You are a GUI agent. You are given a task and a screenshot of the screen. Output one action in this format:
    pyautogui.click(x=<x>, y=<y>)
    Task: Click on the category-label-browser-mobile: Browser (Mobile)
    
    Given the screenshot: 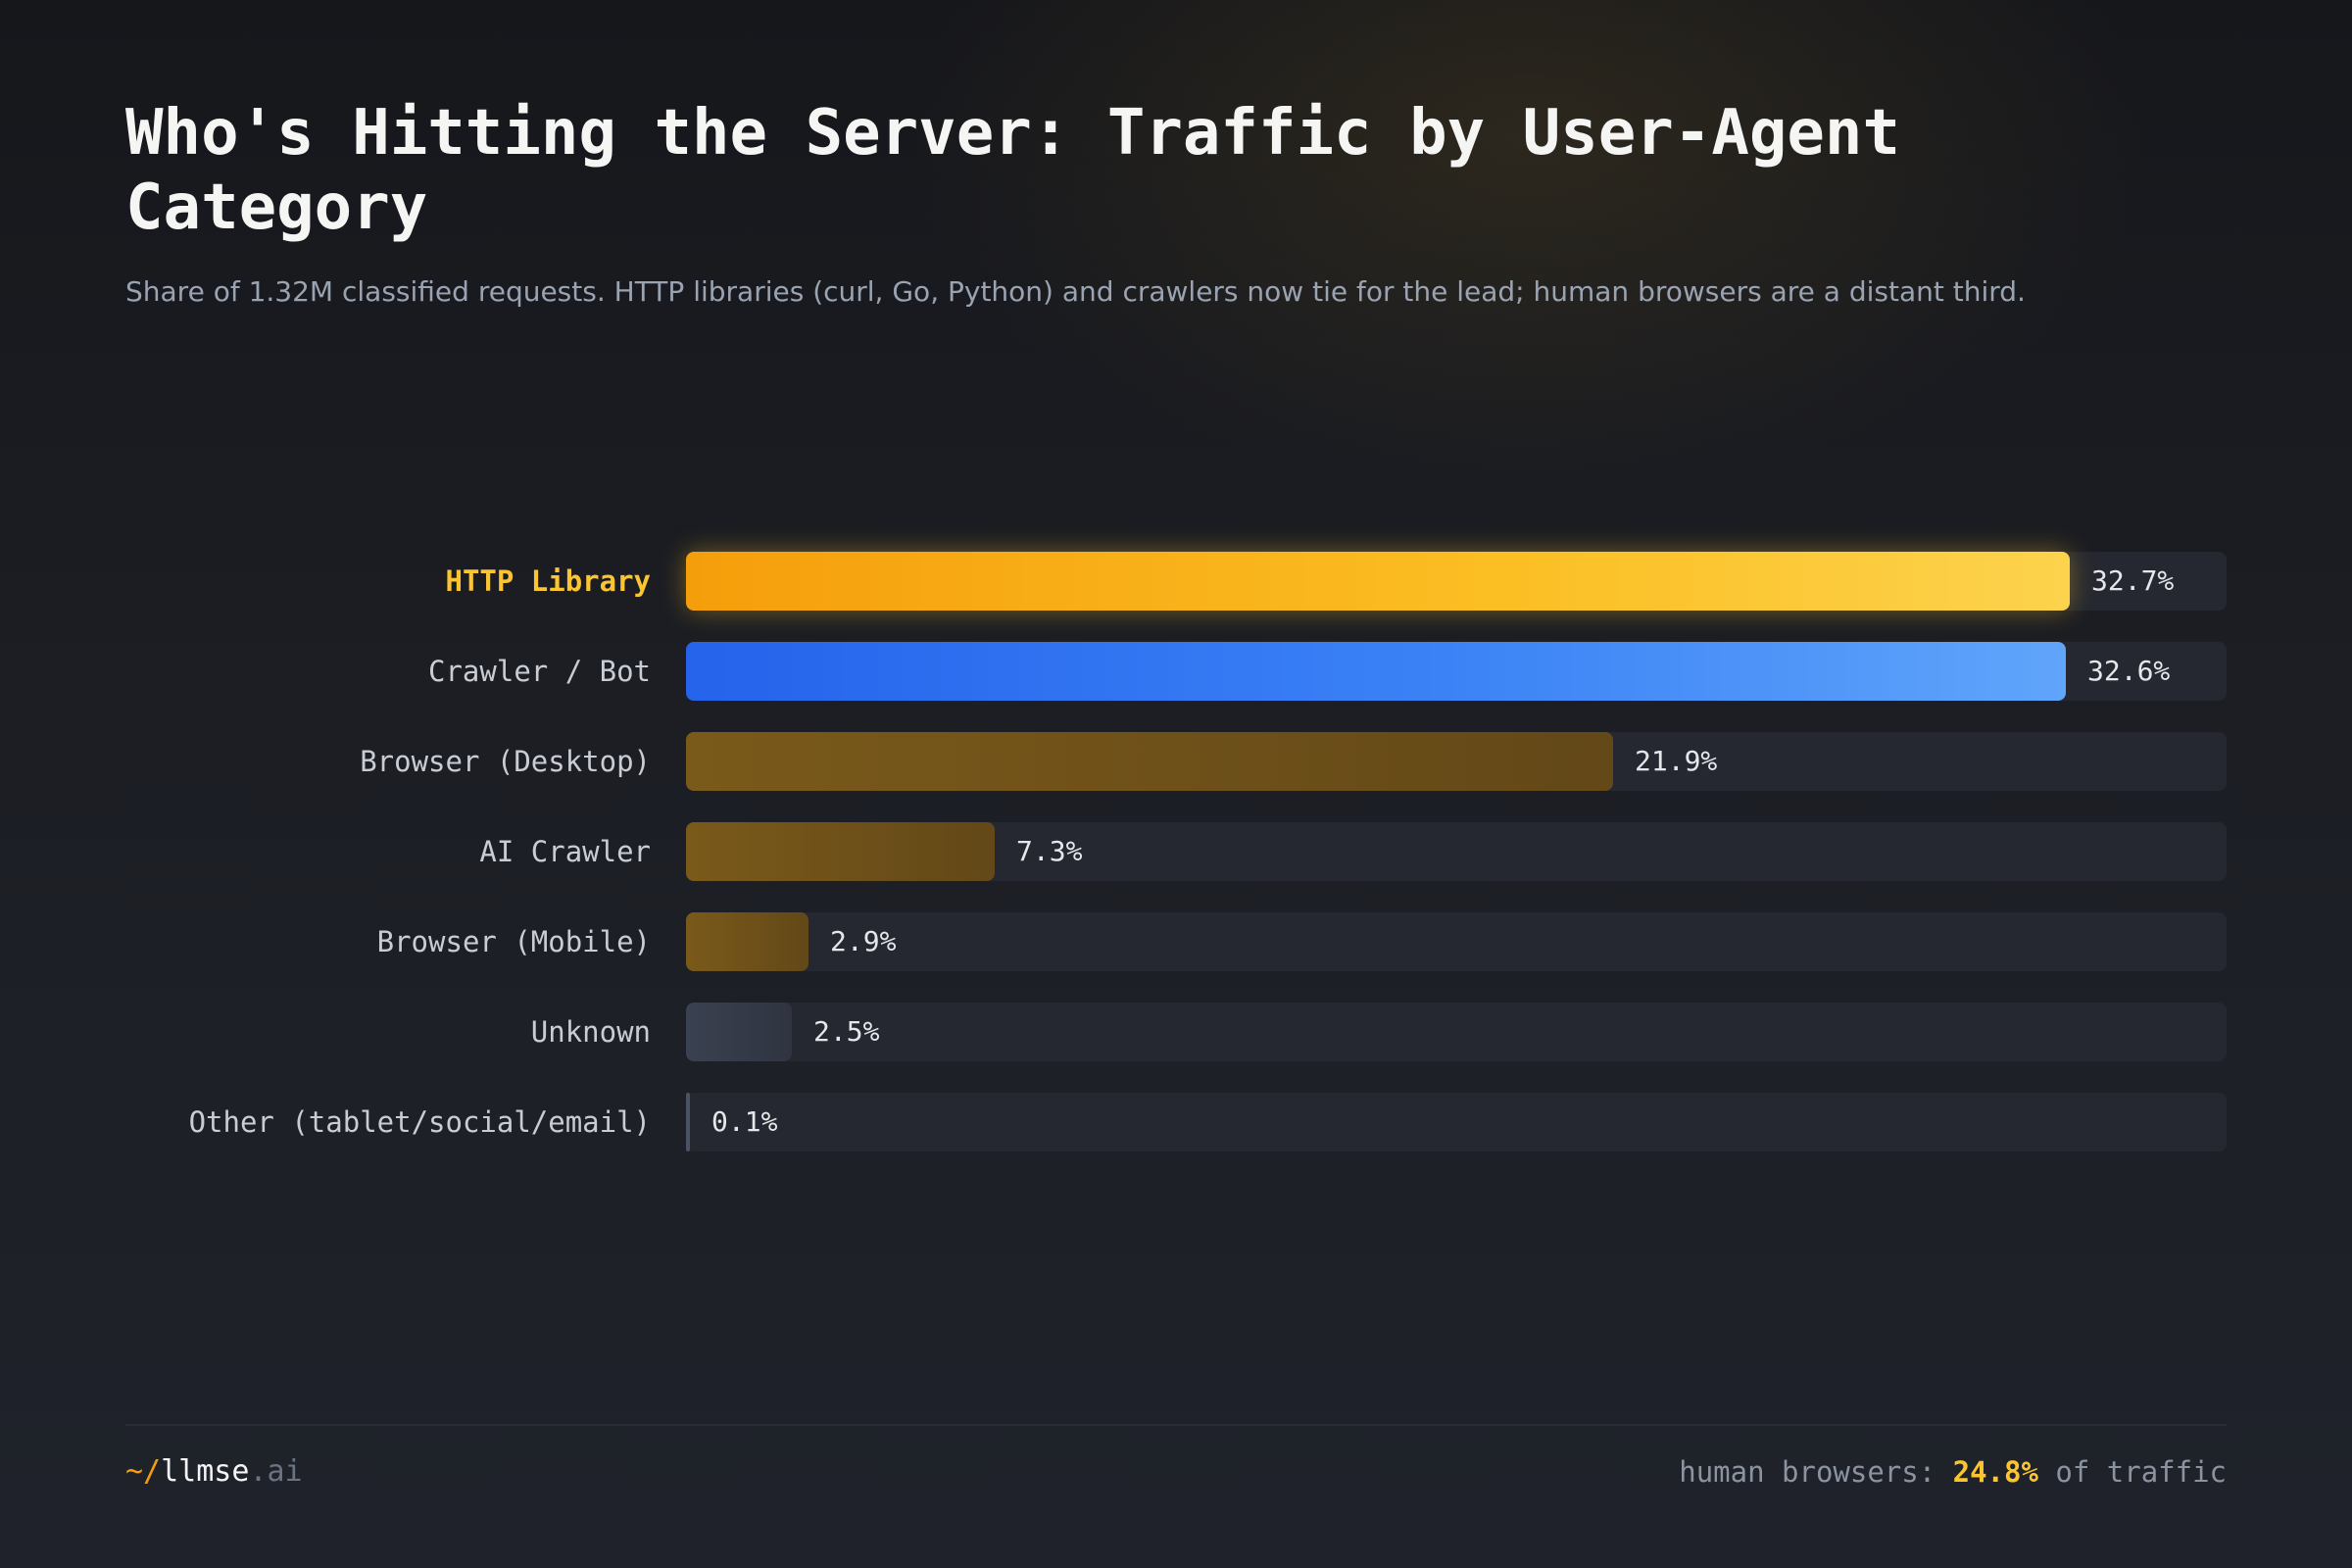 What is the action you would take?
    pyautogui.click(x=513, y=941)
    